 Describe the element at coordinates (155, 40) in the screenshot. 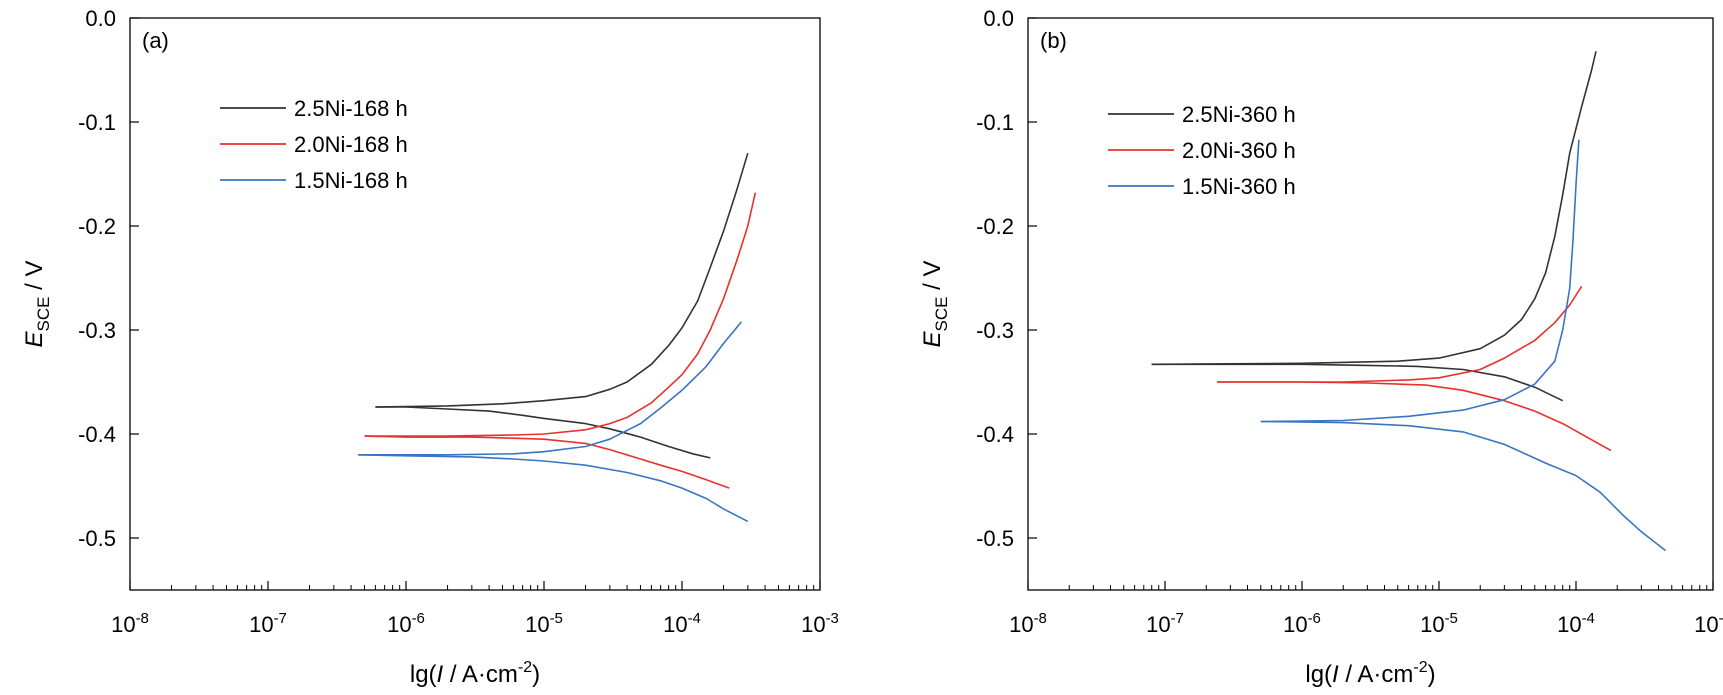

I see `panel-label: (a)` at that location.